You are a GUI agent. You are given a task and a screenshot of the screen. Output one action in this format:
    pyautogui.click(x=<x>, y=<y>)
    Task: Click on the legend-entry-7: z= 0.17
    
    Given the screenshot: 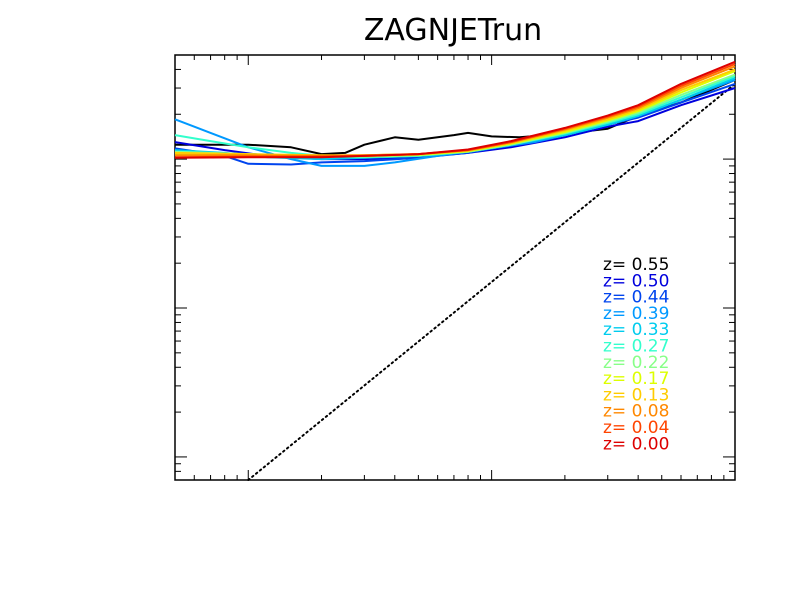 What is the action you would take?
    pyautogui.click(x=636, y=379)
    